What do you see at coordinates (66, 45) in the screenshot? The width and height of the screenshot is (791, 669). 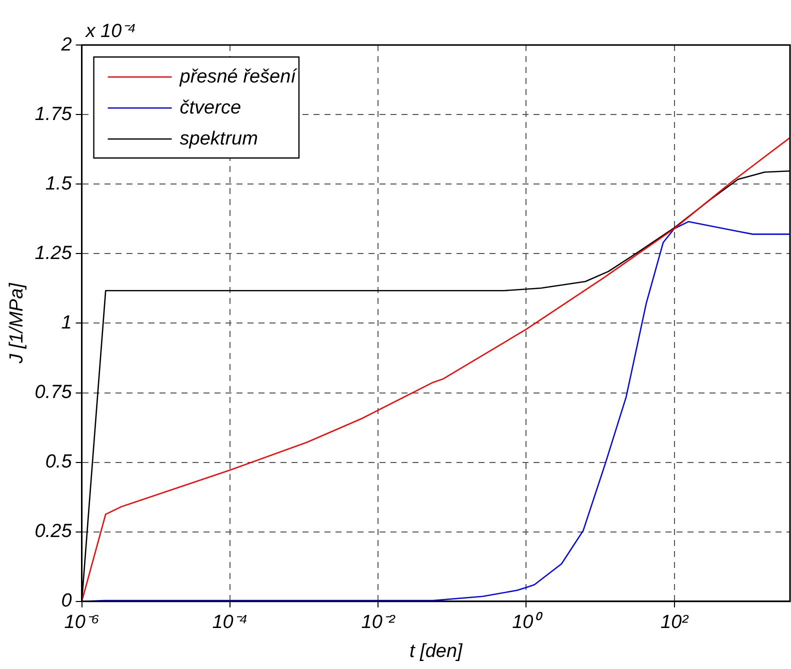 I see `y-tick-label: 2` at bounding box center [66, 45].